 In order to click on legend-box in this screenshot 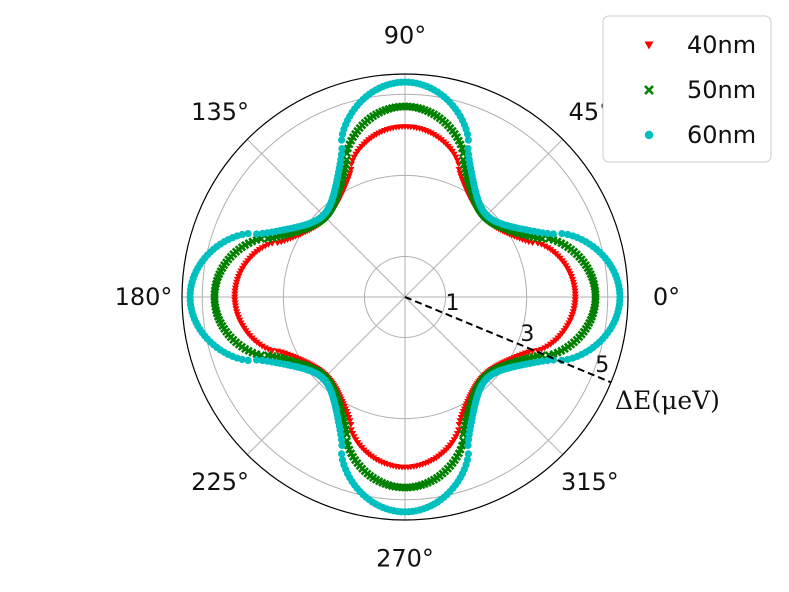, I will do `click(687, 89)`.